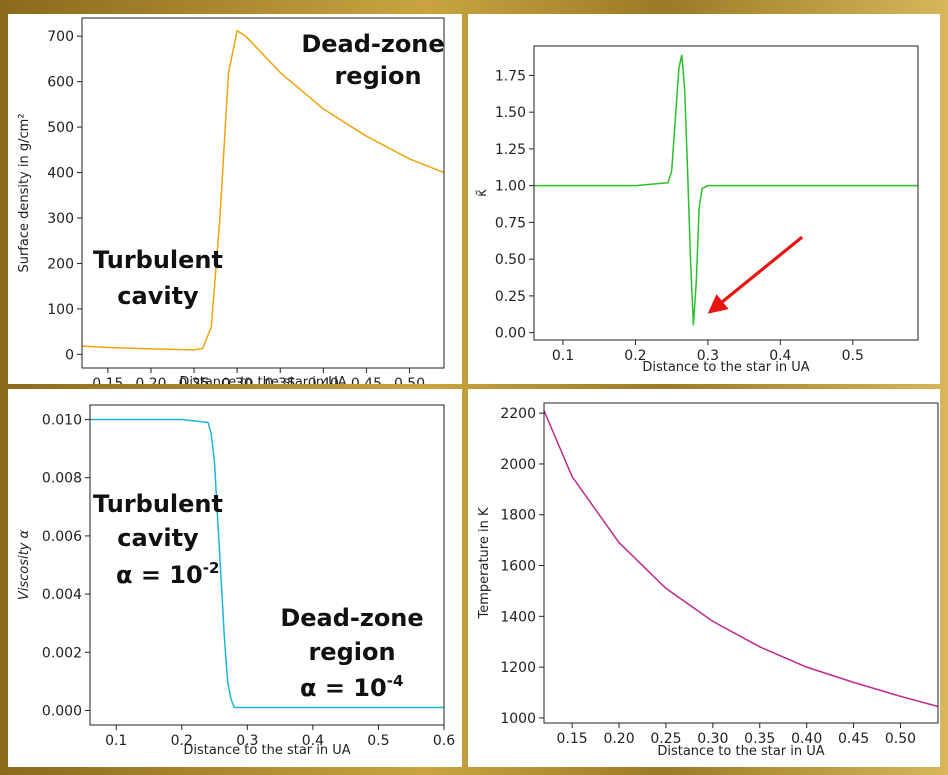 This screenshot has height=775, width=948. I want to click on y-tick-label: 0, so click(69, 355).